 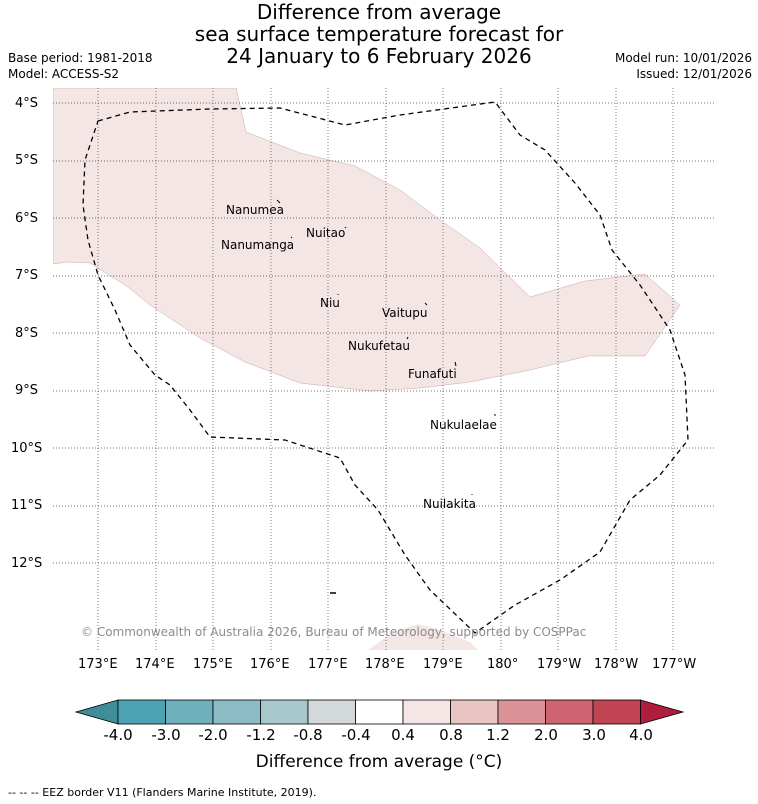 I want to click on island-dots, so click(x=386, y=396).